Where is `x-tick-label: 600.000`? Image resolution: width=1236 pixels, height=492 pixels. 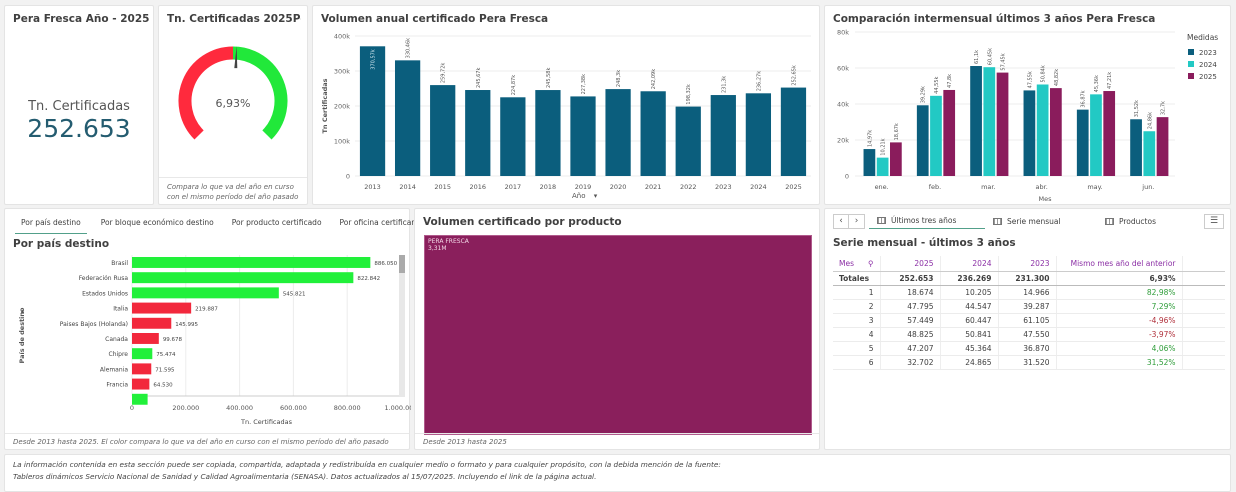
x-tick-label: 600.000 is located at coordinates (293, 408).